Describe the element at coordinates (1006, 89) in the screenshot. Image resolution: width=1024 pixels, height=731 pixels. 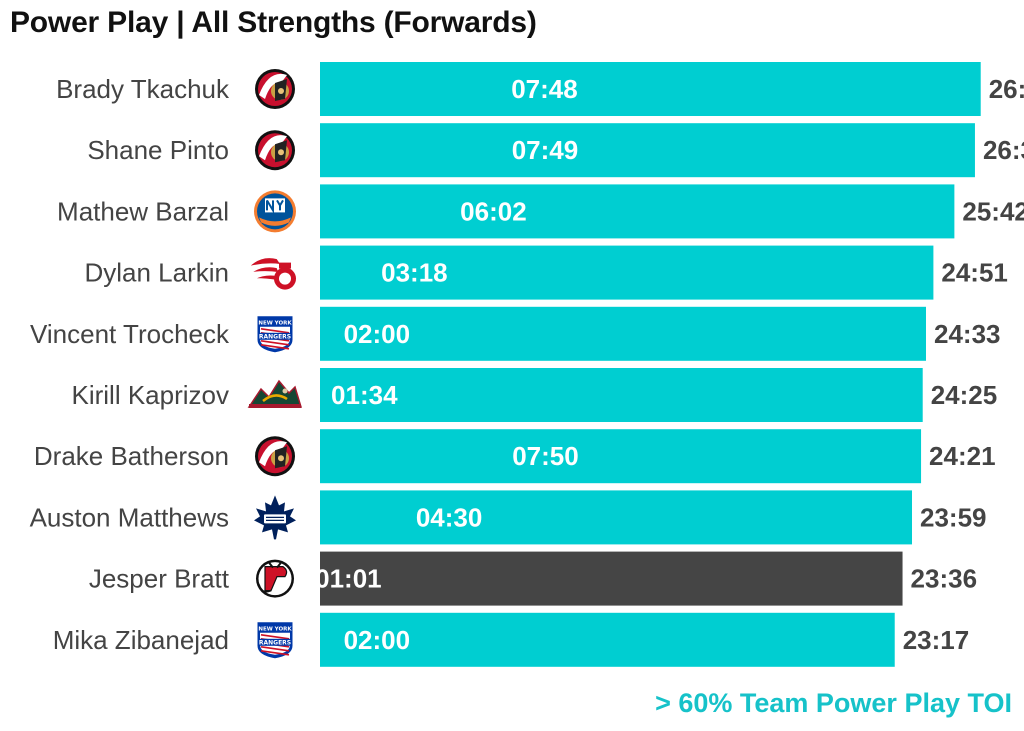
I see `total-toi-label: 26:46` at that location.